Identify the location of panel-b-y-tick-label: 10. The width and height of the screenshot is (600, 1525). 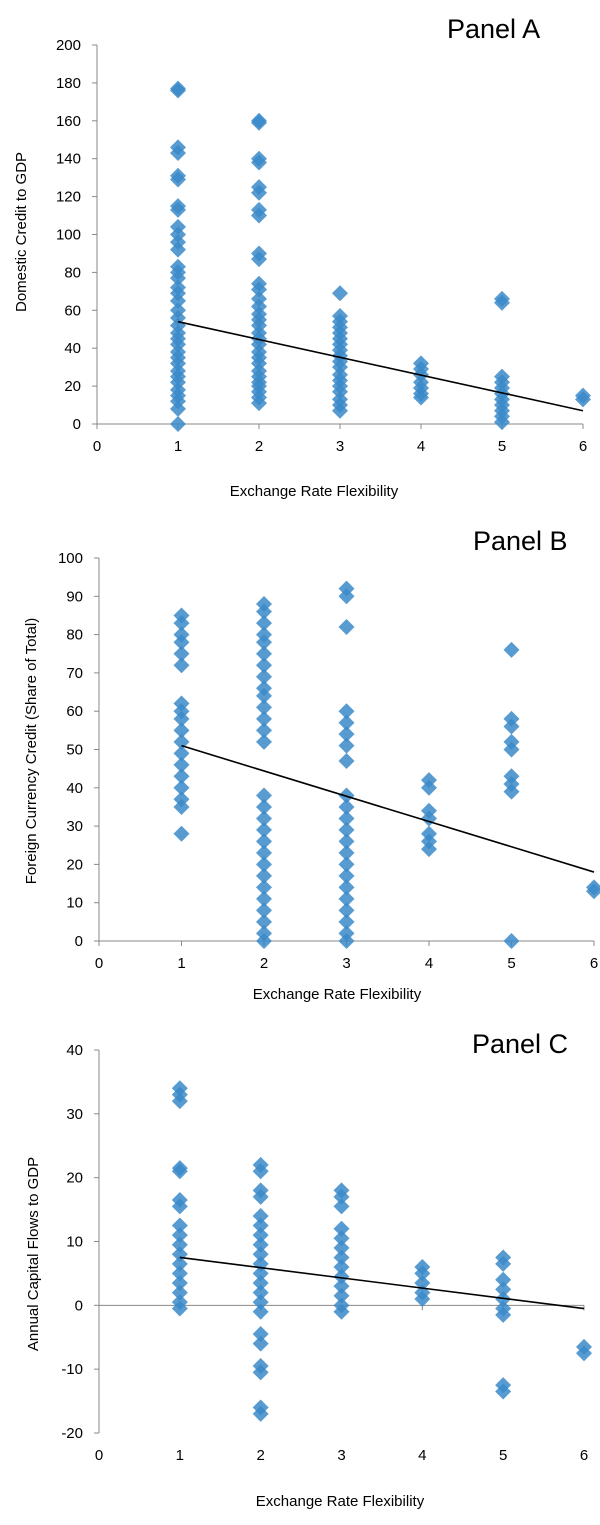
(74, 903).